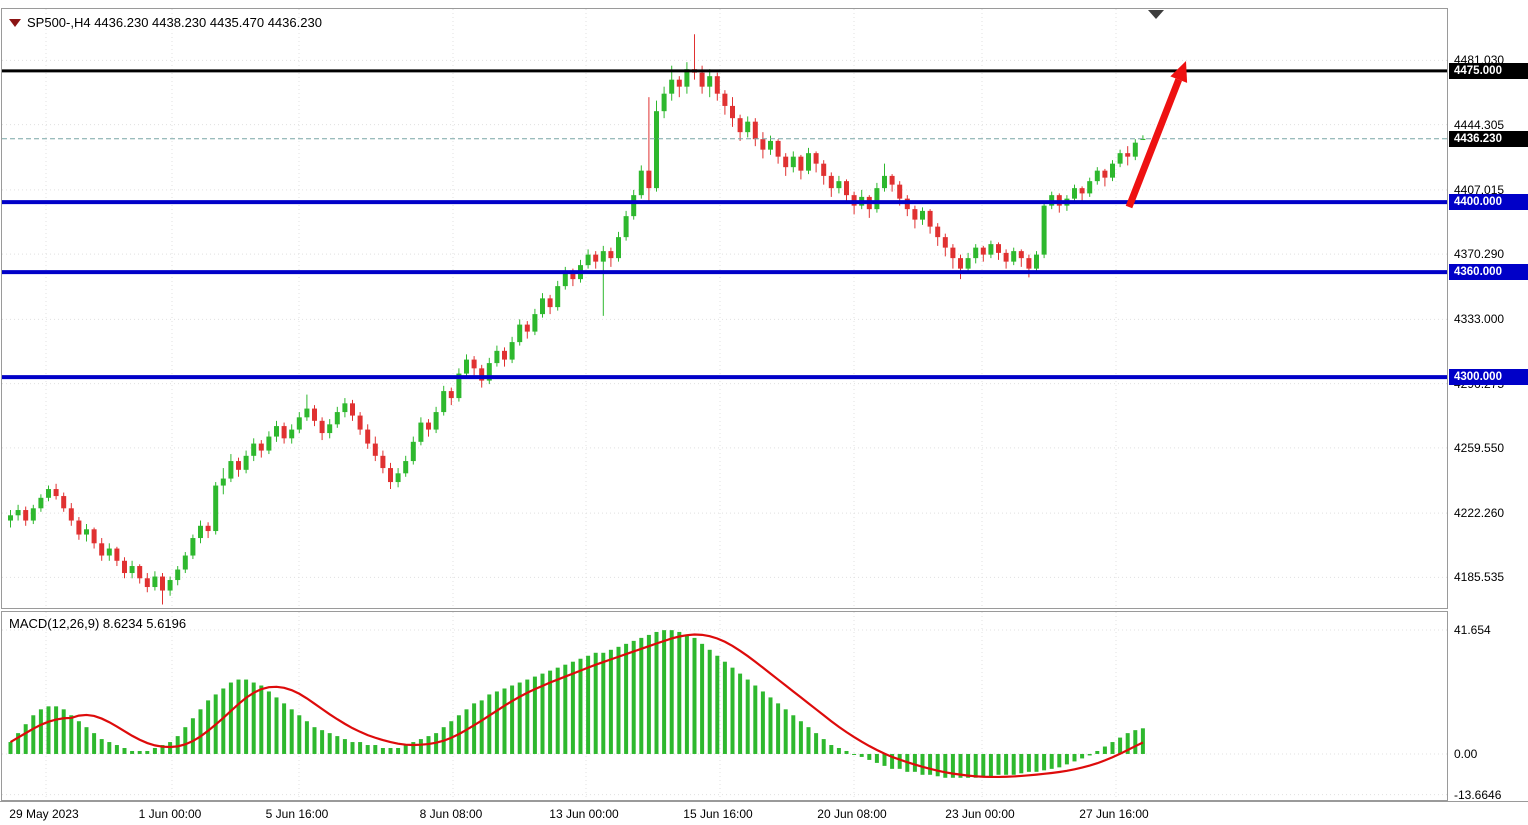 The height and width of the screenshot is (825, 1528). Describe the element at coordinates (1156, 14) in the screenshot. I see `chart-shift-marker-icon` at that location.